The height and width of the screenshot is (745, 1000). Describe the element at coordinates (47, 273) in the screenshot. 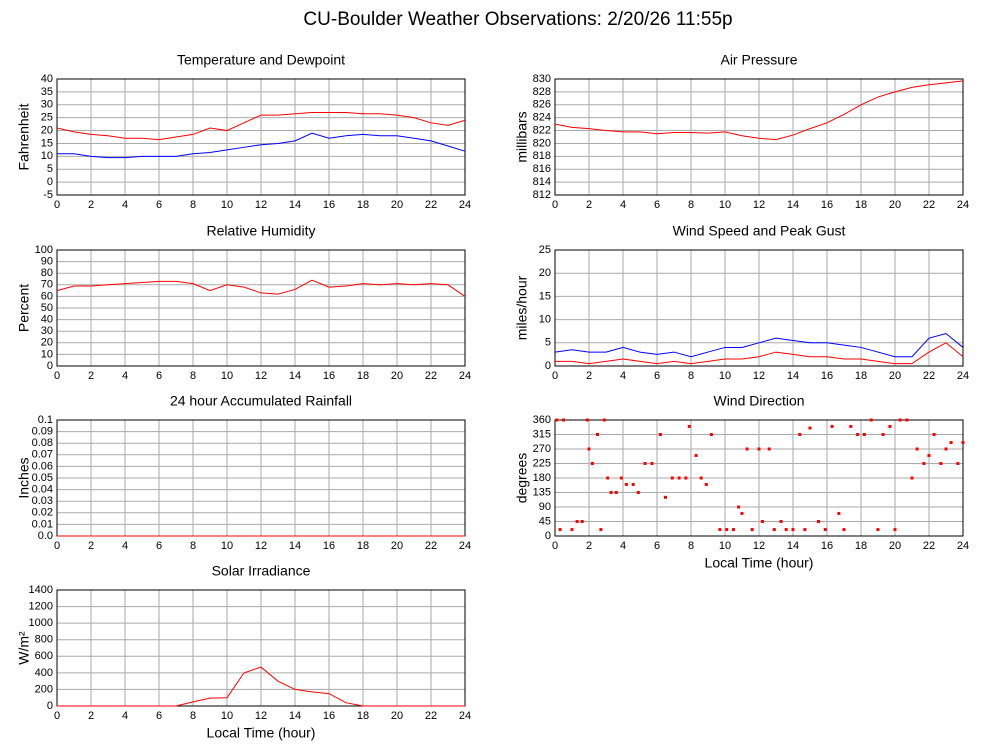

I see `y-tick-label: 80` at that location.